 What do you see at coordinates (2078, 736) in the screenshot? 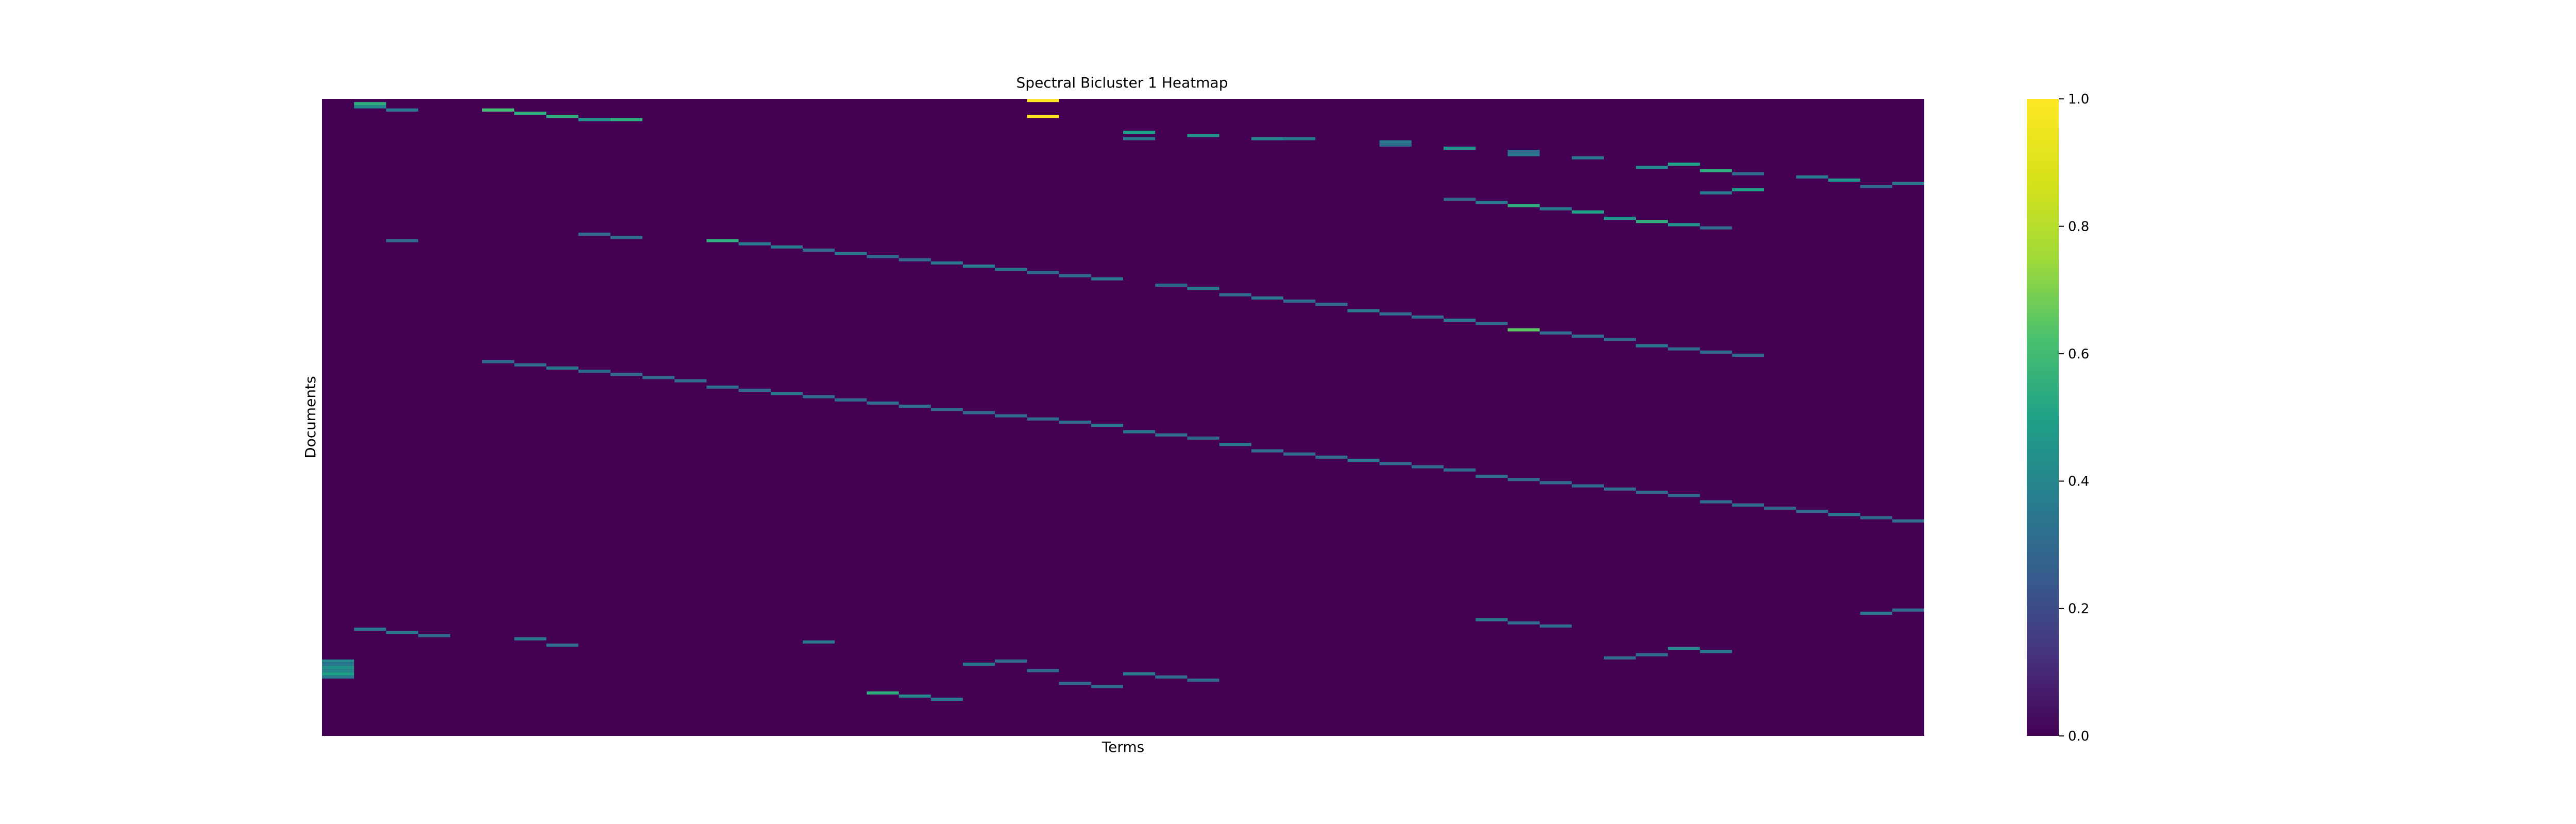
I see `colorbar-tick-label: 0.0` at bounding box center [2078, 736].